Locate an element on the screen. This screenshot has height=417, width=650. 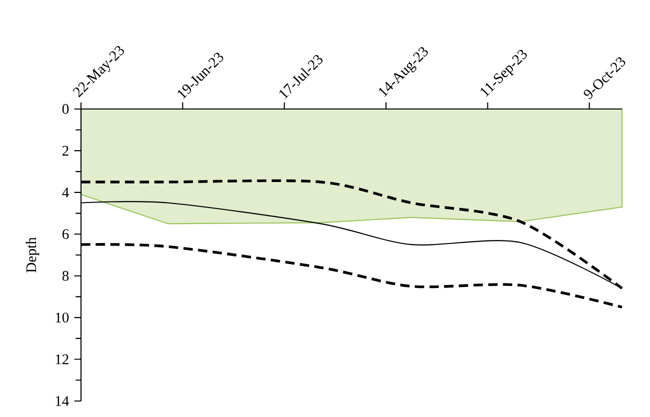
y-tick-label: 2 is located at coordinates (65, 151).